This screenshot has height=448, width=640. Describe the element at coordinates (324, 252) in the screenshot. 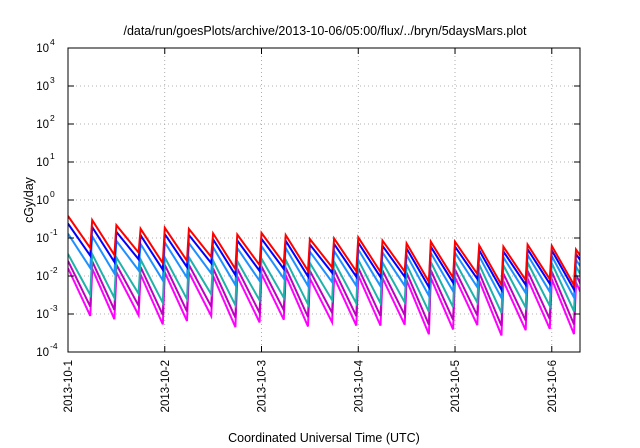

I see `series-line` at that location.